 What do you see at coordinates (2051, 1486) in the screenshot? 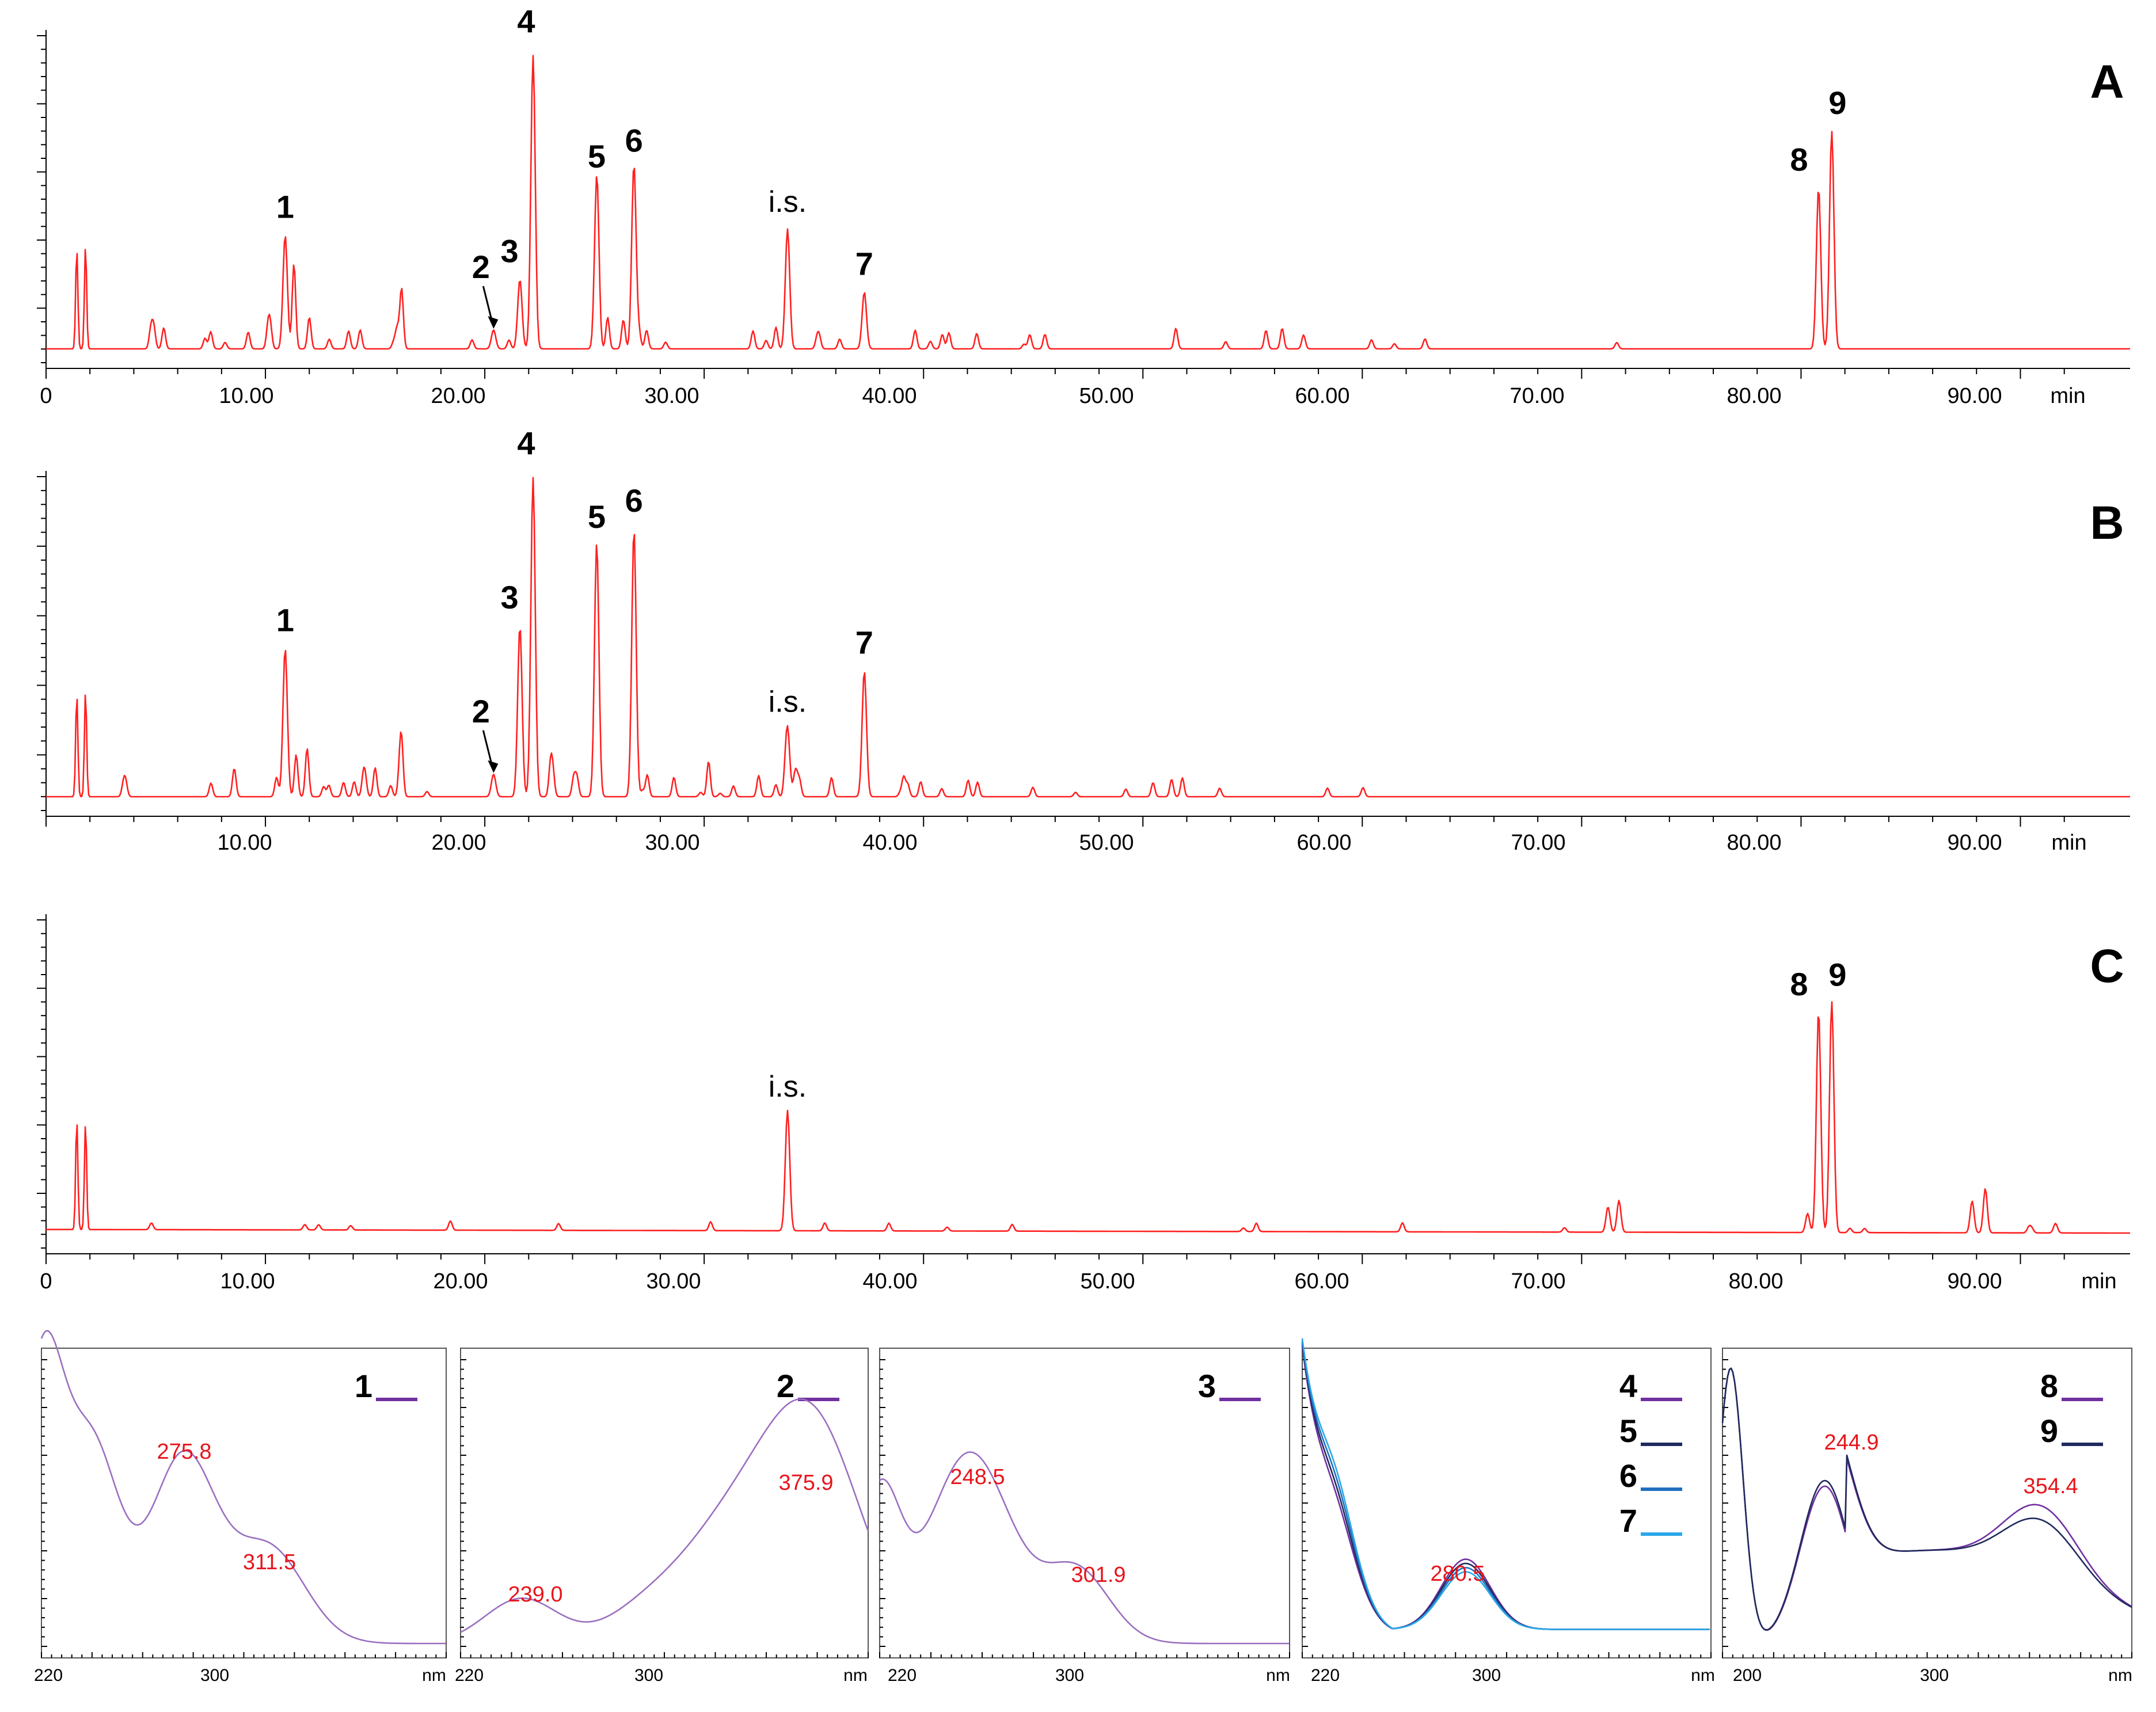
I see `lambda-max-label: 354.4` at bounding box center [2051, 1486].